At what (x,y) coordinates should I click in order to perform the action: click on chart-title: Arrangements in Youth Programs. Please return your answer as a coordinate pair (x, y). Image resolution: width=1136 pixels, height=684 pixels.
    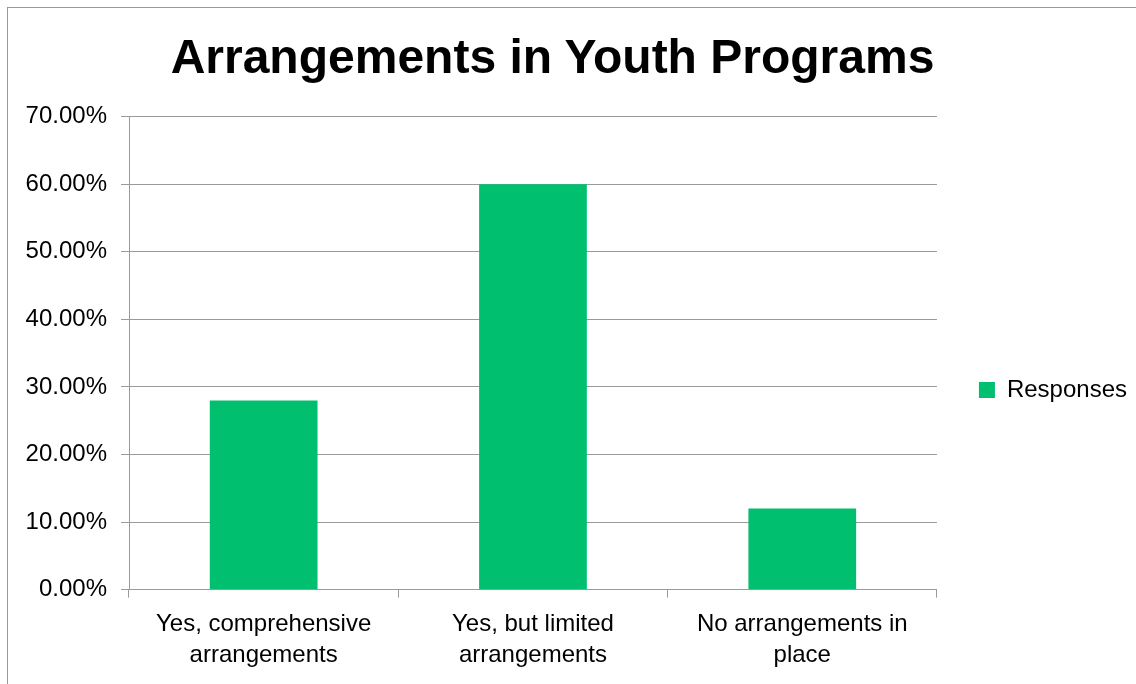
    Looking at the image, I should click on (552, 57).